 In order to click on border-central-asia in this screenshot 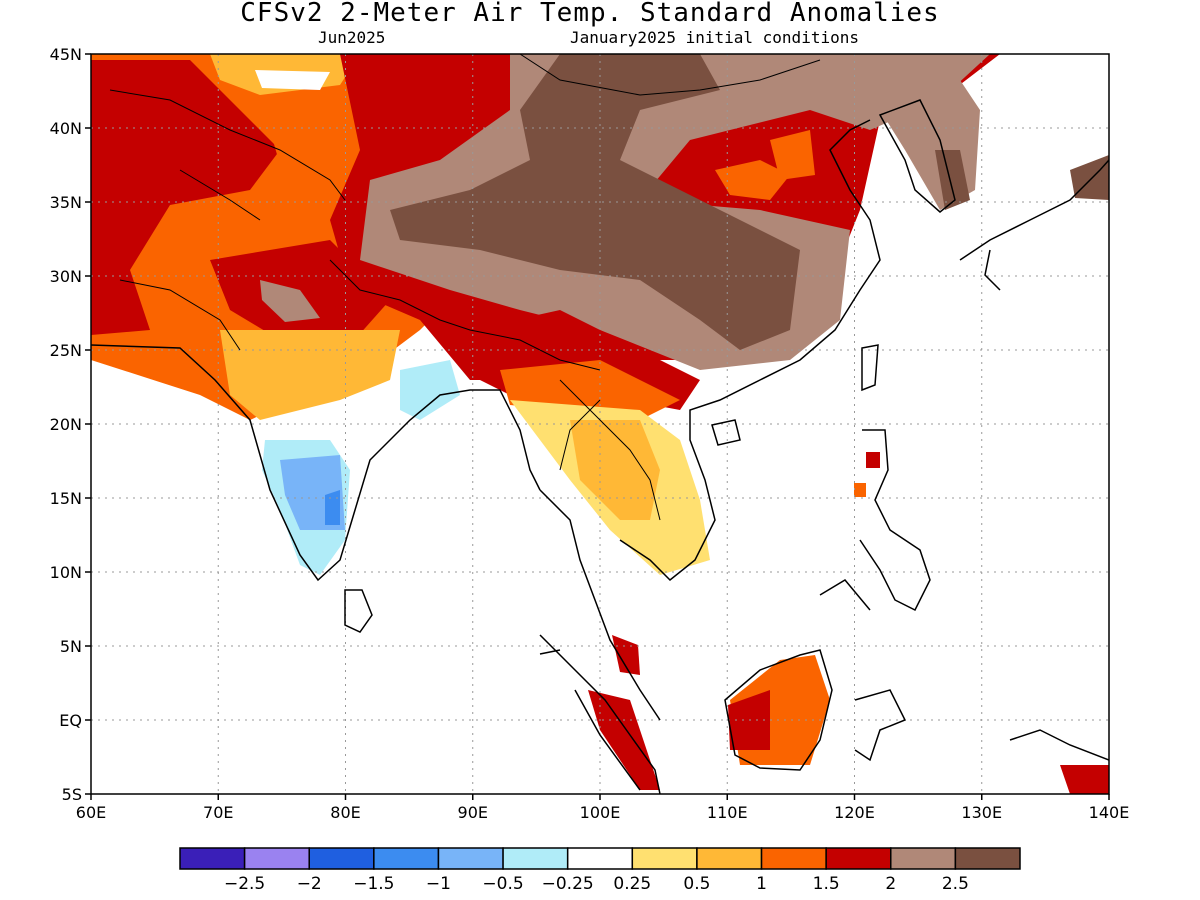, I will do `click(227, 220)`.